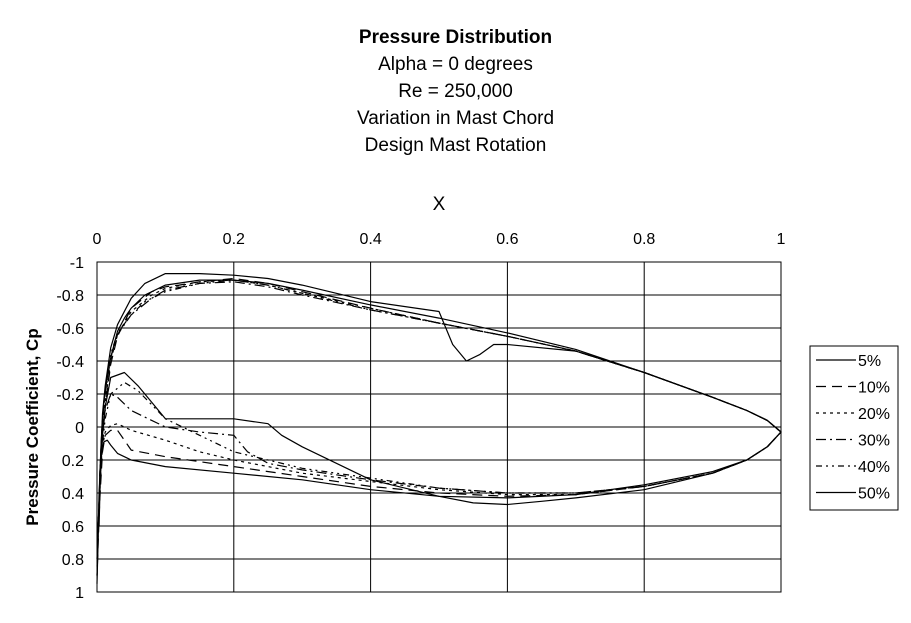 The height and width of the screenshot is (623, 911). I want to click on y-tick-label: -0.2, so click(70, 395).